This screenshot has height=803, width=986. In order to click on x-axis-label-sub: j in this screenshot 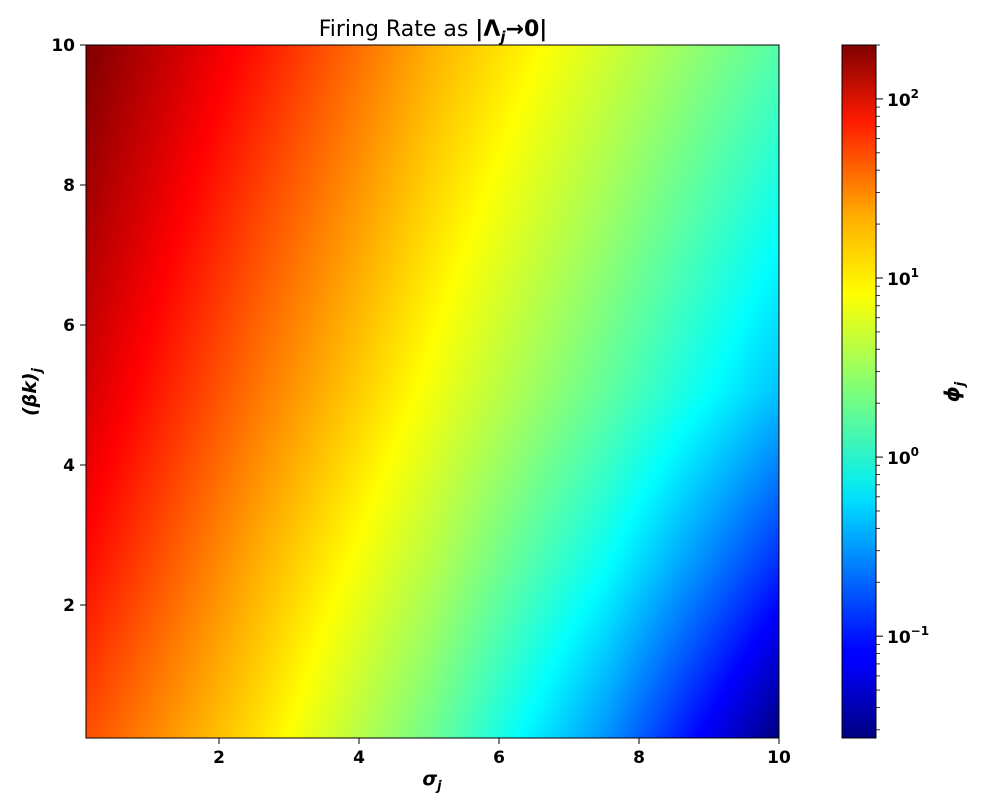, I will do `click(438, 786)`.